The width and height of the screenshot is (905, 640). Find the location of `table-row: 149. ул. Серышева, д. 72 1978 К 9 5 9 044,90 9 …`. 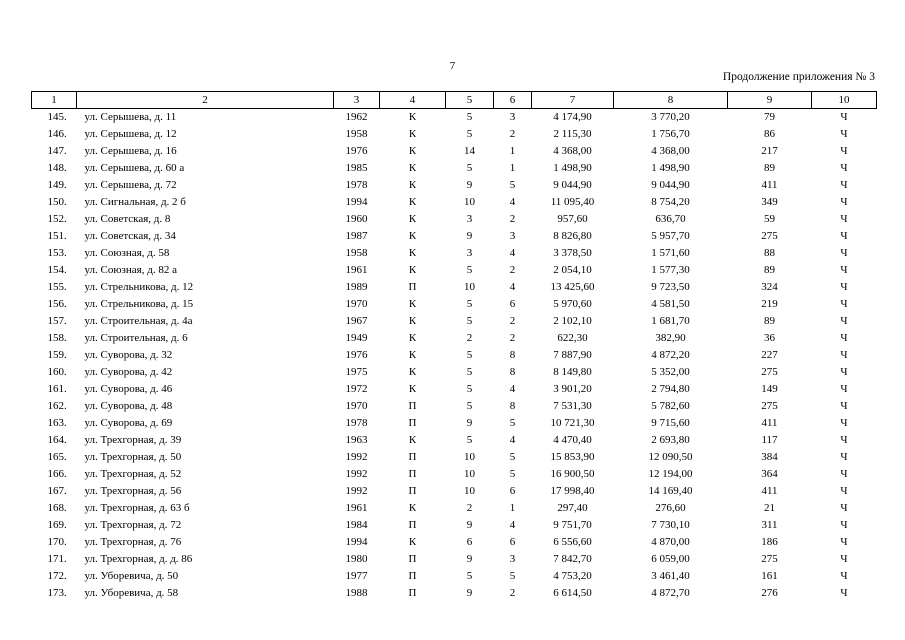

table-row: 149. ул. Серышева, д. 72 1978 К 9 5 9 044,90 9 … is located at coordinates (454, 185).